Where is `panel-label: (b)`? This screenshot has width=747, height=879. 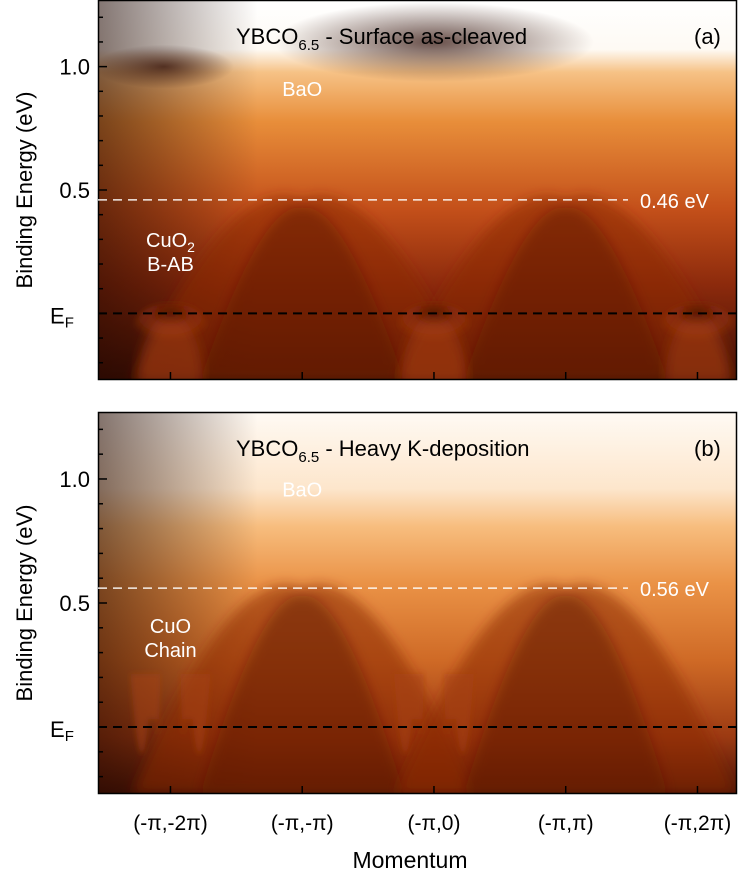 panel-label: (b) is located at coordinates (707, 448).